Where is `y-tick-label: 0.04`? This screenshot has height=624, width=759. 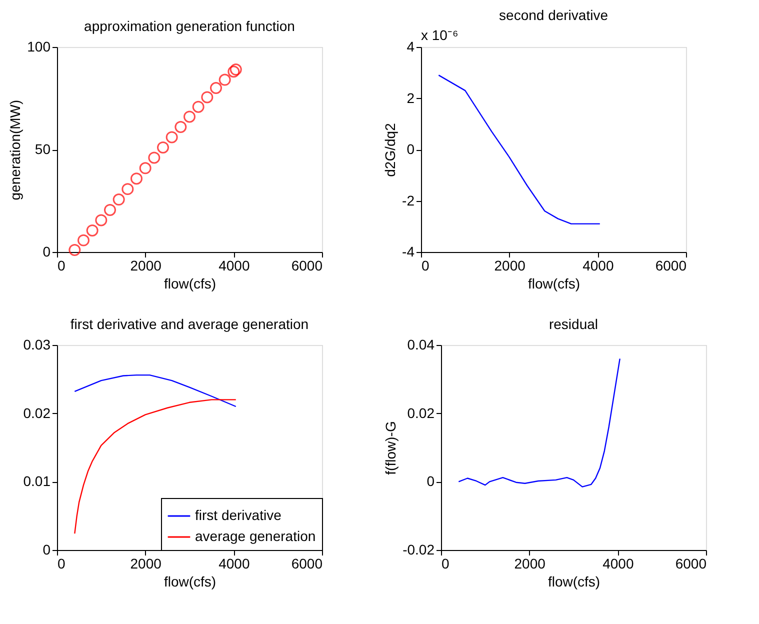
y-tick-label: 0.04 is located at coordinates (421, 344).